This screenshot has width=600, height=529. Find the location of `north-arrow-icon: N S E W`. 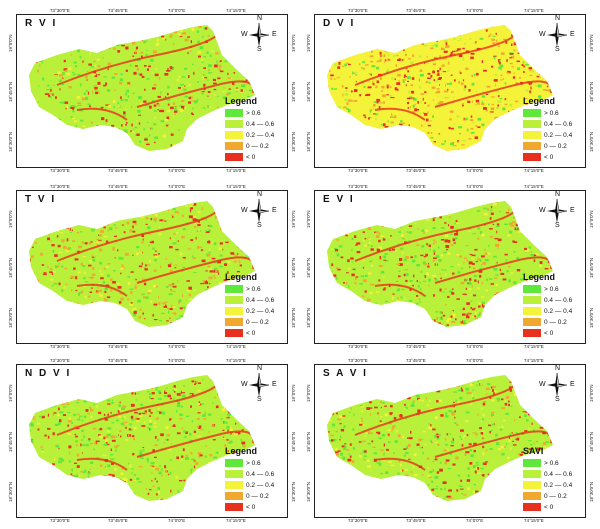

north-arrow-icon: N S E W is located at coordinates (259, 384).